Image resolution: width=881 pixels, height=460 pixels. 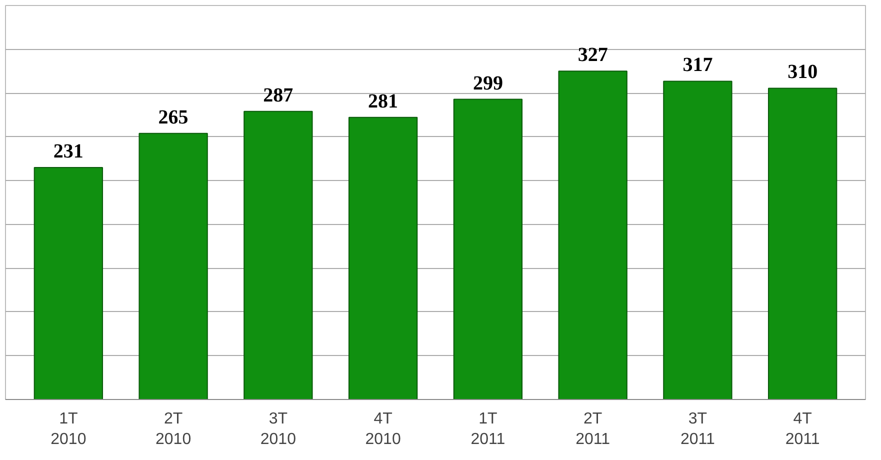 I want to click on x-tick-label: 3T 2011, so click(x=697, y=429).